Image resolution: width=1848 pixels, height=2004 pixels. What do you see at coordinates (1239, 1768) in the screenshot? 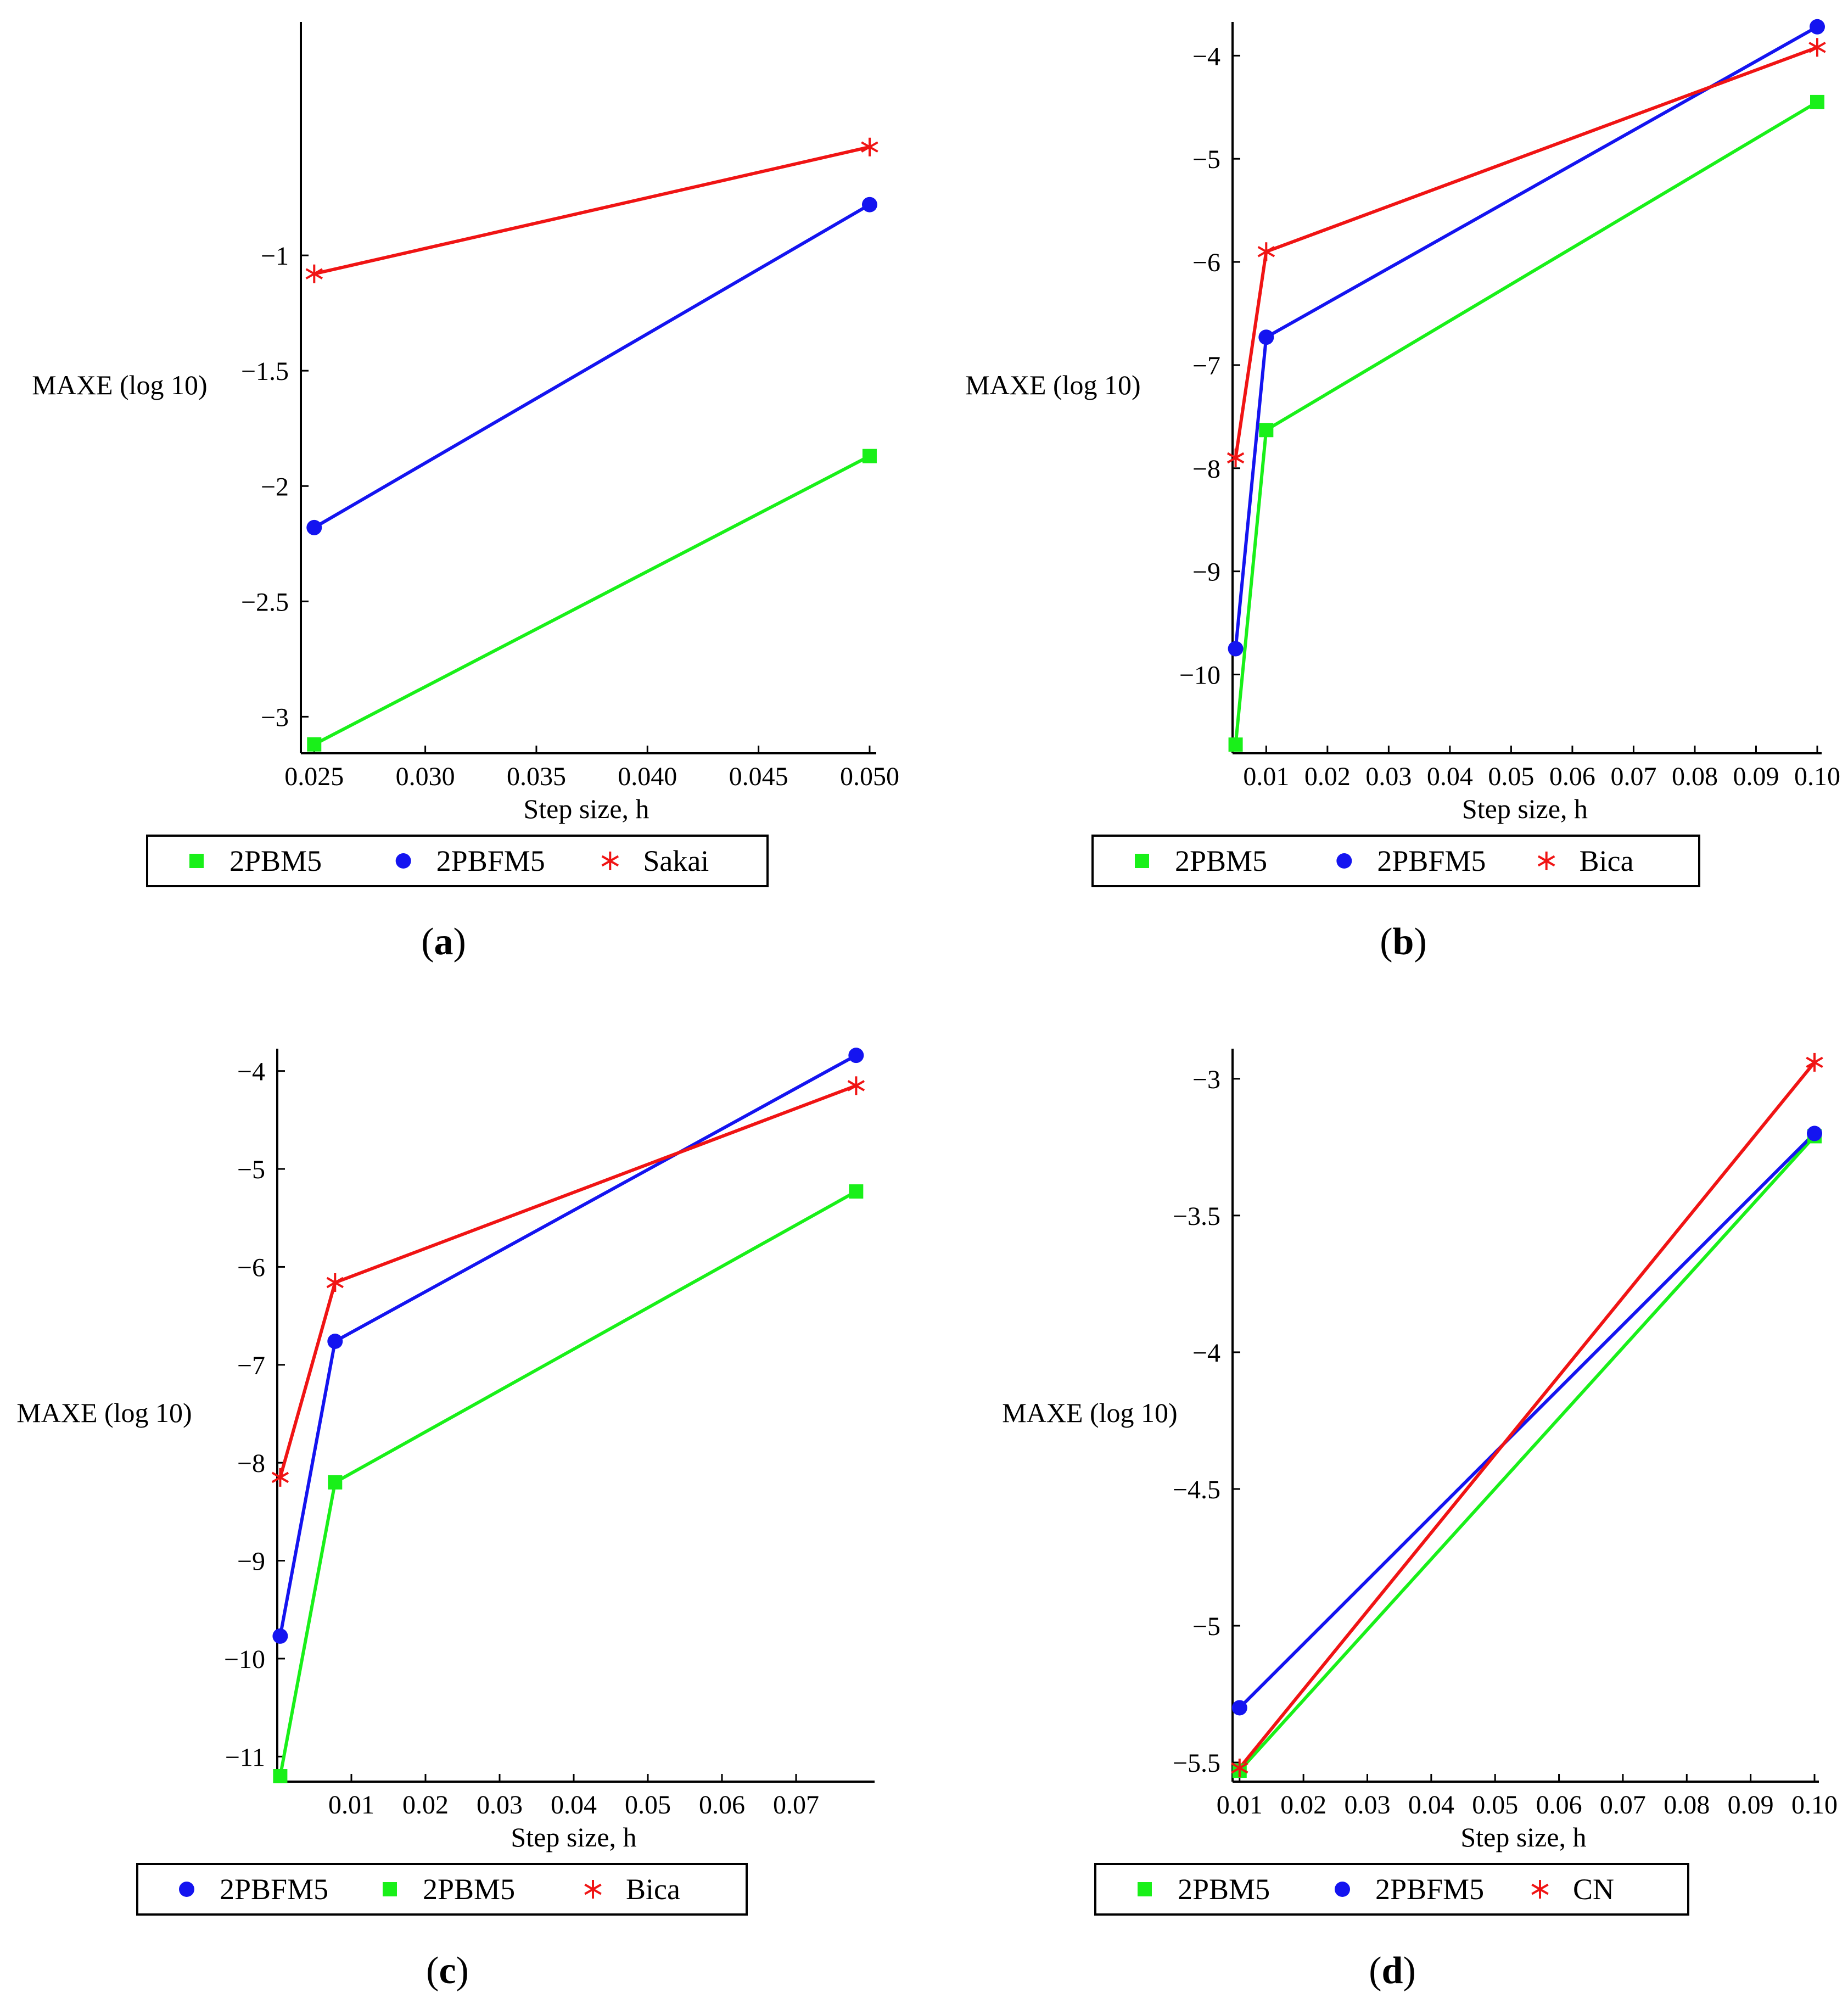
I see `data-point-cn` at bounding box center [1239, 1768].